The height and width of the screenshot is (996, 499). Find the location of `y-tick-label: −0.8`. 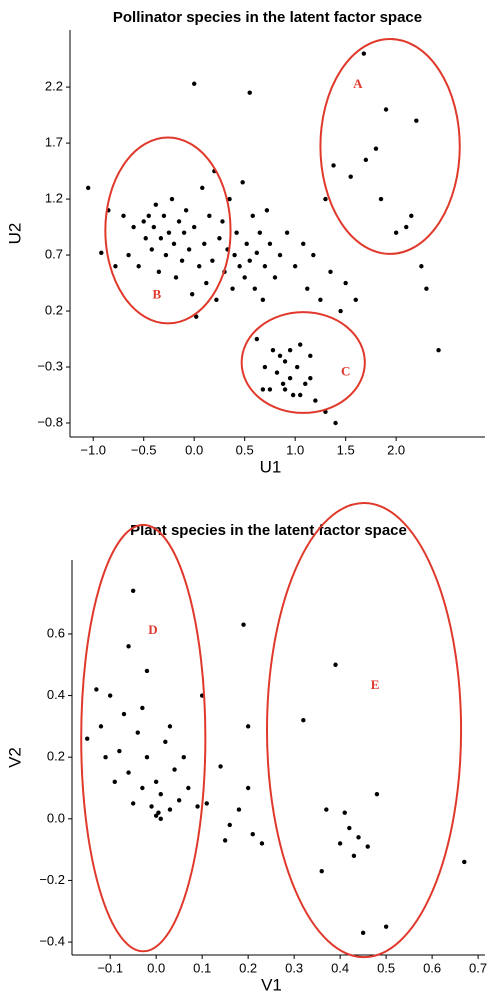

y-tick-label: −0.8 is located at coordinates (50, 421).